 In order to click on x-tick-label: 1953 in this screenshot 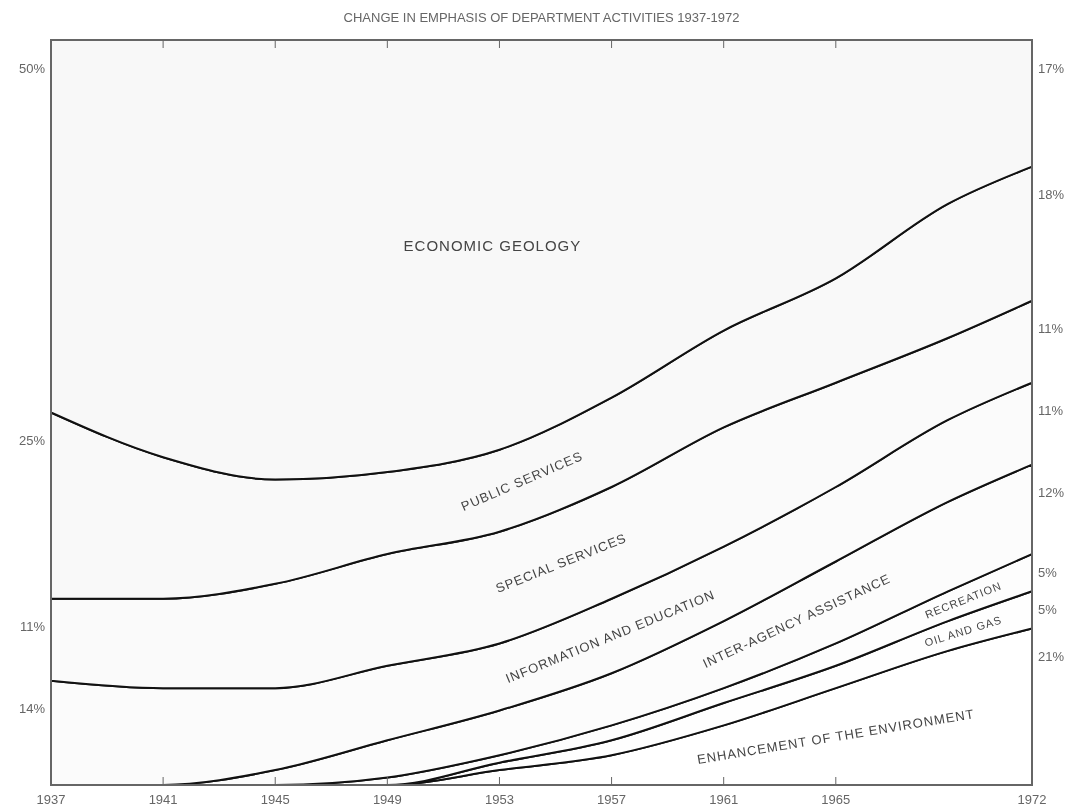, I will do `click(499, 799)`.